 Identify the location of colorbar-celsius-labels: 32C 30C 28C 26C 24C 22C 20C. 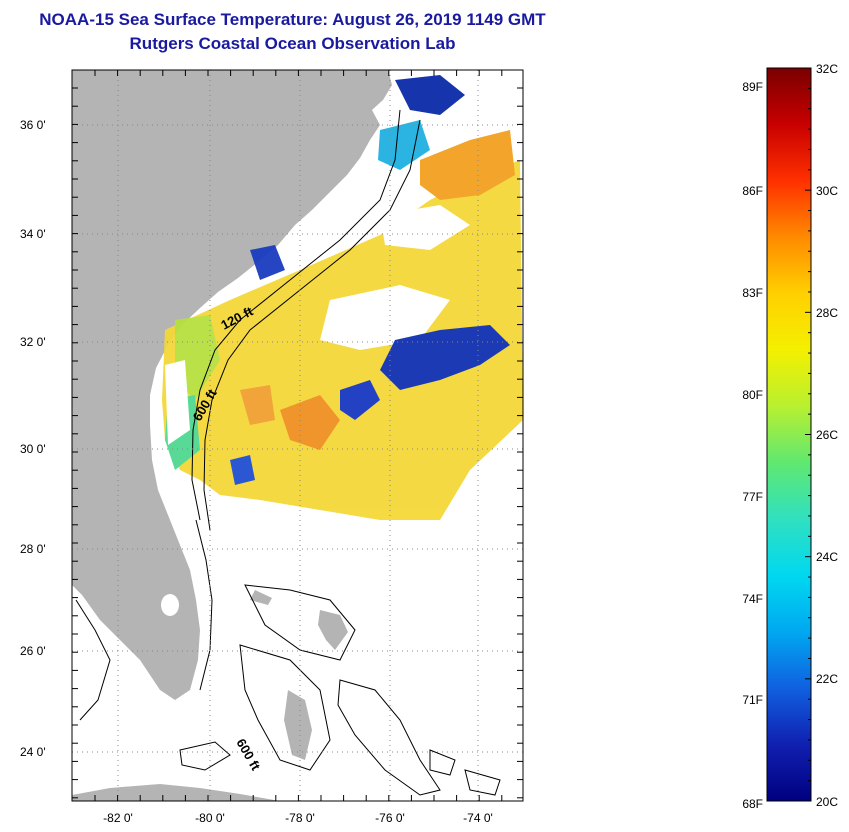
(827, 435).